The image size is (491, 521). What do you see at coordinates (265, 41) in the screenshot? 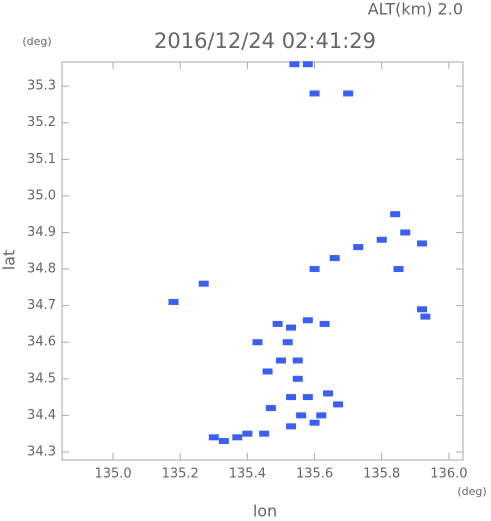
I see `chart-title: 2016/12/24 02:41:29` at bounding box center [265, 41].